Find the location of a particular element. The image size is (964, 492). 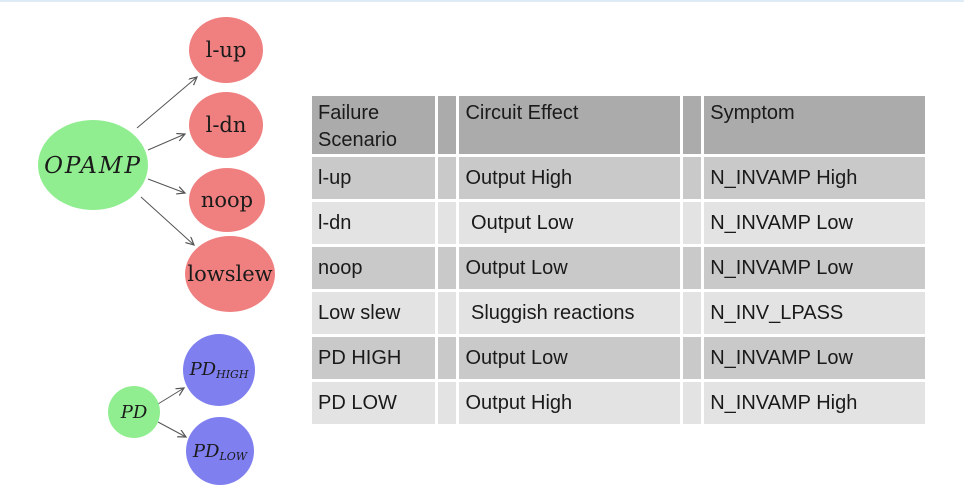

cell-scenario: PD HIGH is located at coordinates (374, 358).